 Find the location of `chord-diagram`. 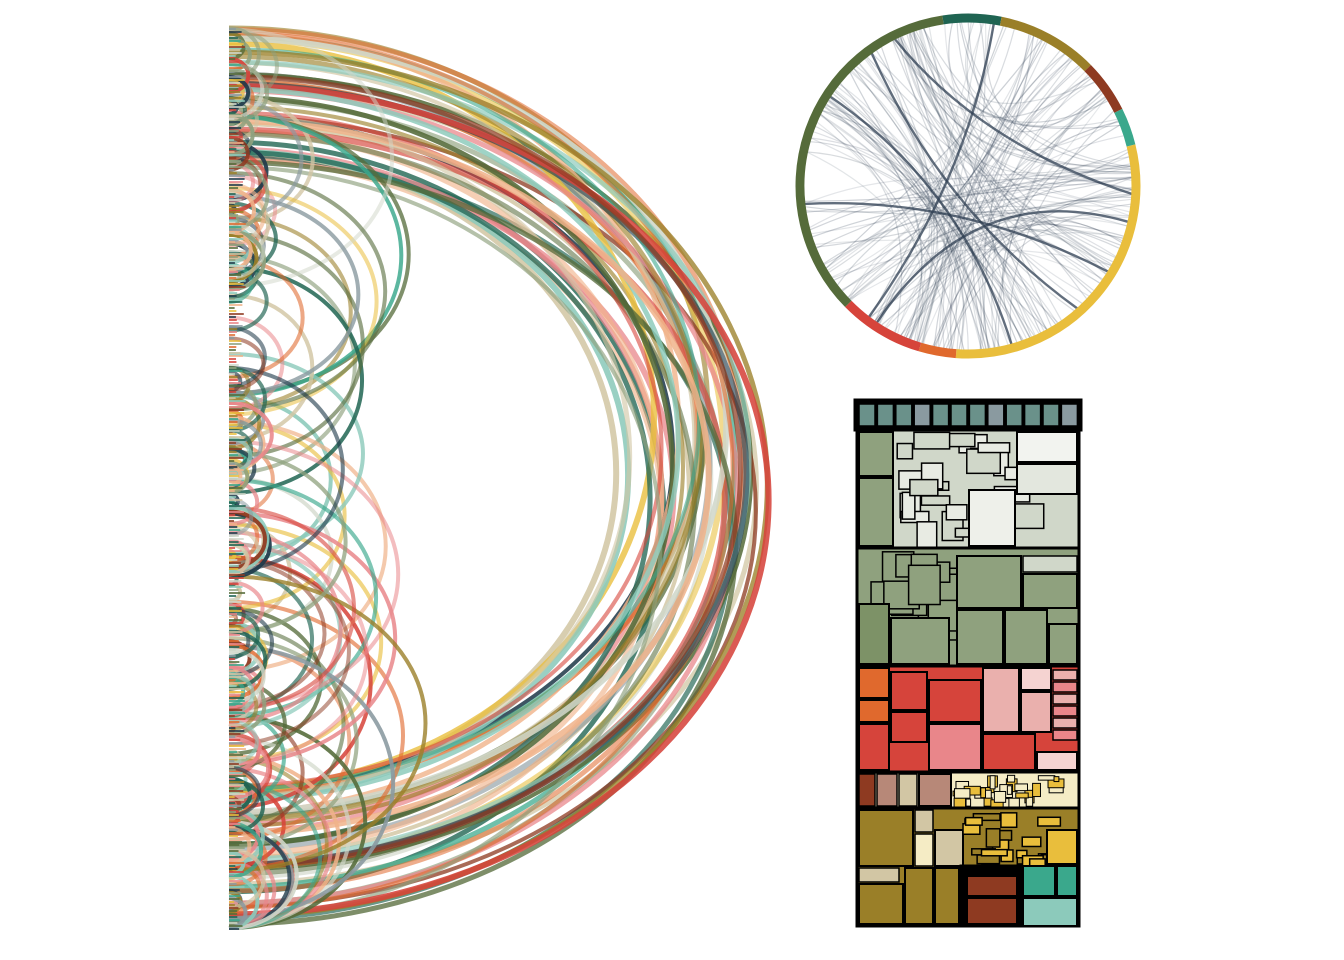

chord-diagram is located at coordinates (968, 186).